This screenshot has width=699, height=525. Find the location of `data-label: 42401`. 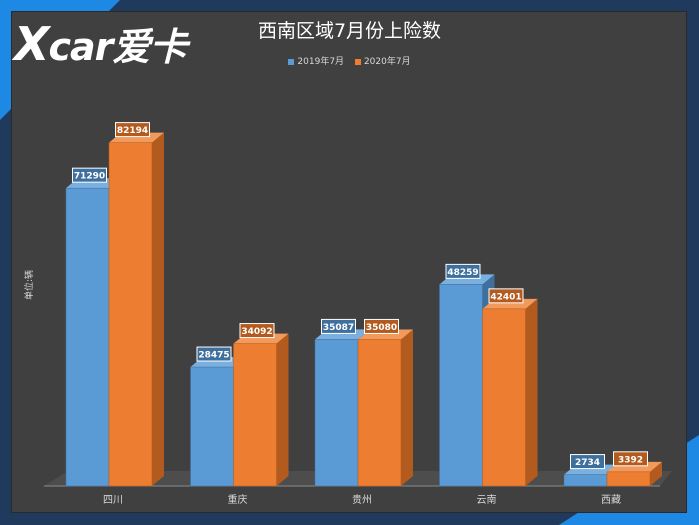

data-label: 42401 is located at coordinates (505, 297).